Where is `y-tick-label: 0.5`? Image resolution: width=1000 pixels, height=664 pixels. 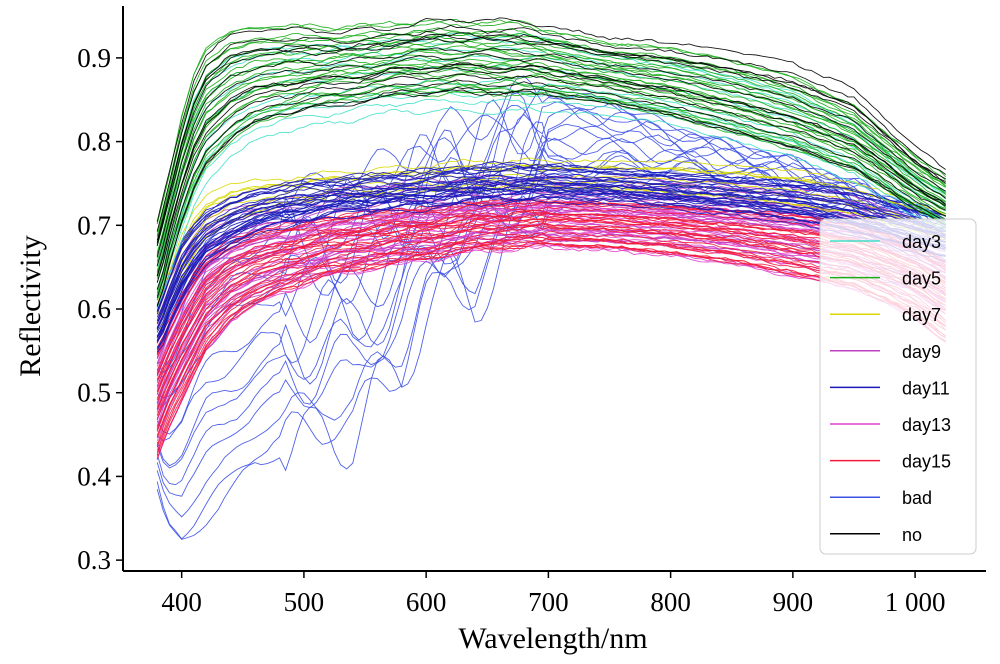 y-tick-label: 0.5 is located at coordinates (94, 393).